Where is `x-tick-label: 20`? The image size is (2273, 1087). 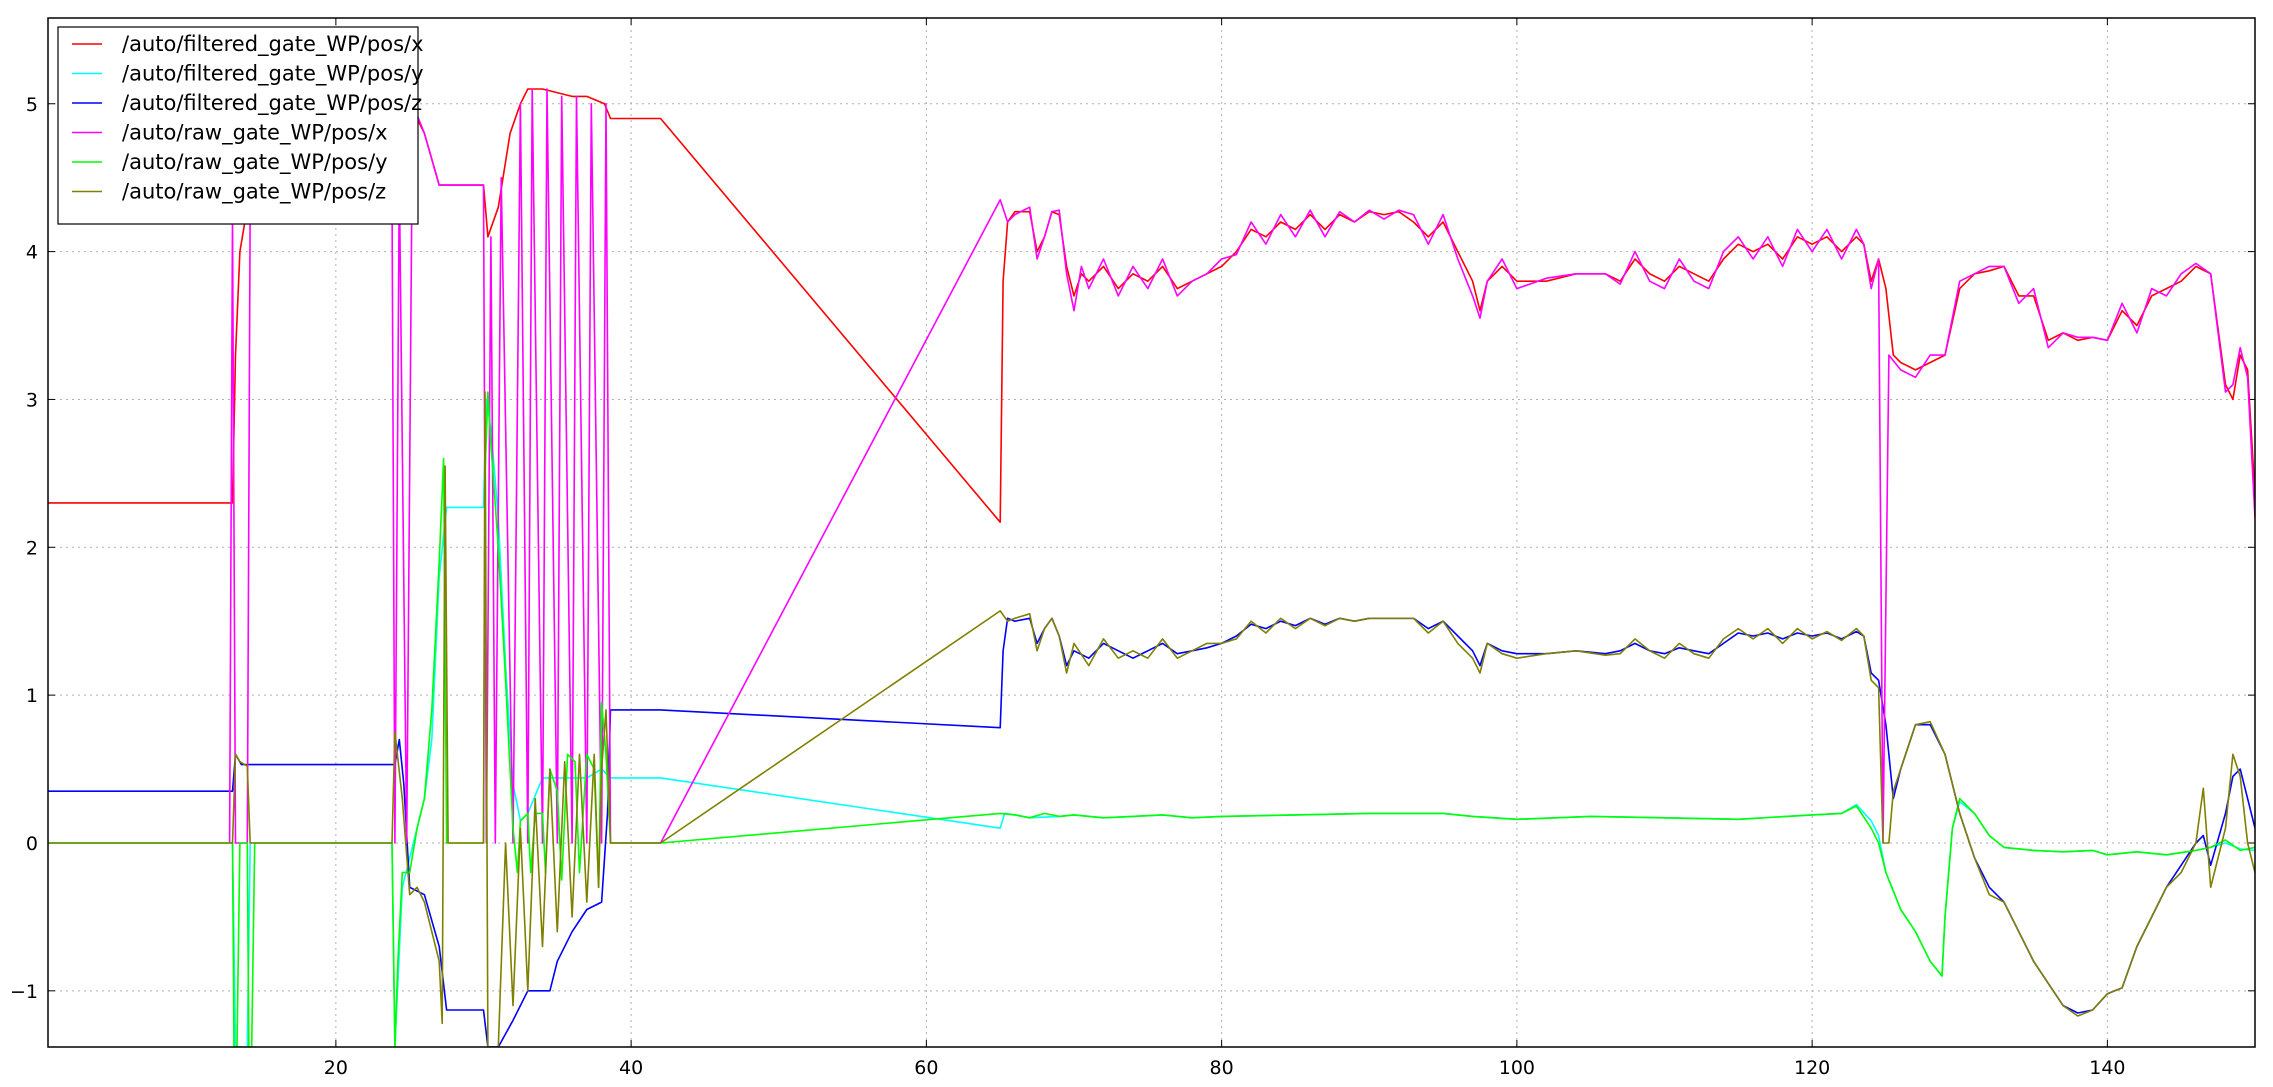
x-tick-label: 20 is located at coordinates (336, 1068).